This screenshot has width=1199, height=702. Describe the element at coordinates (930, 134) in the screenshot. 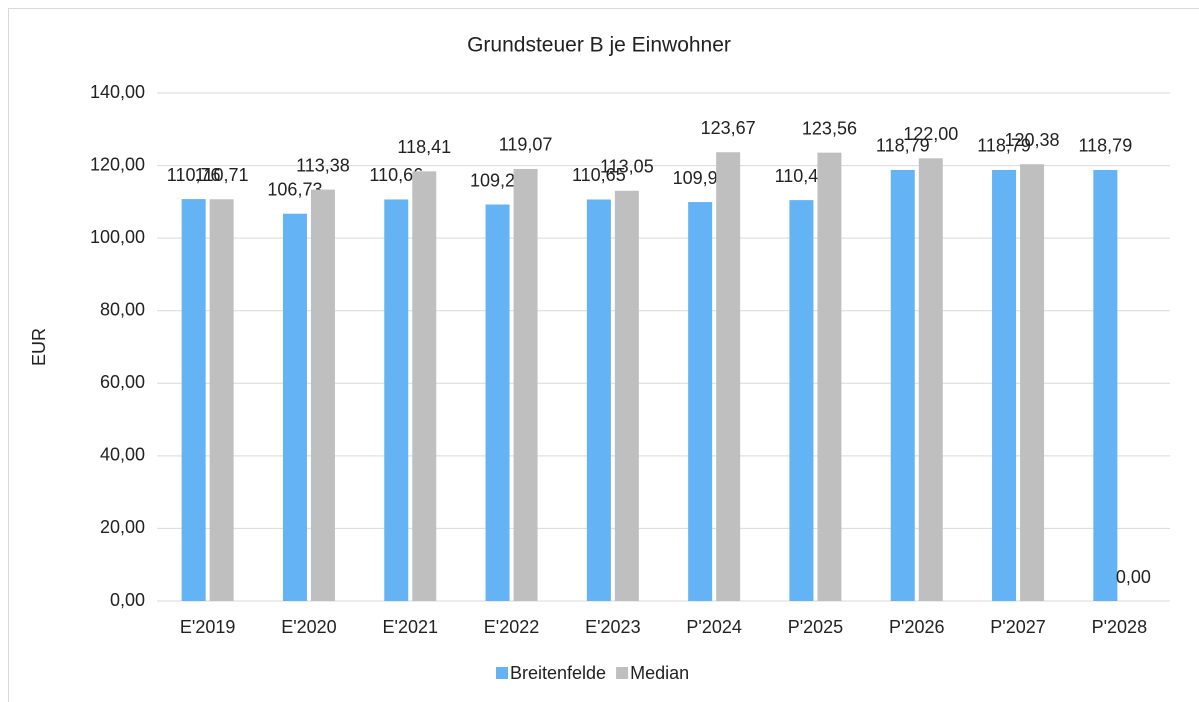

I see `data-label: 122,00` at that location.